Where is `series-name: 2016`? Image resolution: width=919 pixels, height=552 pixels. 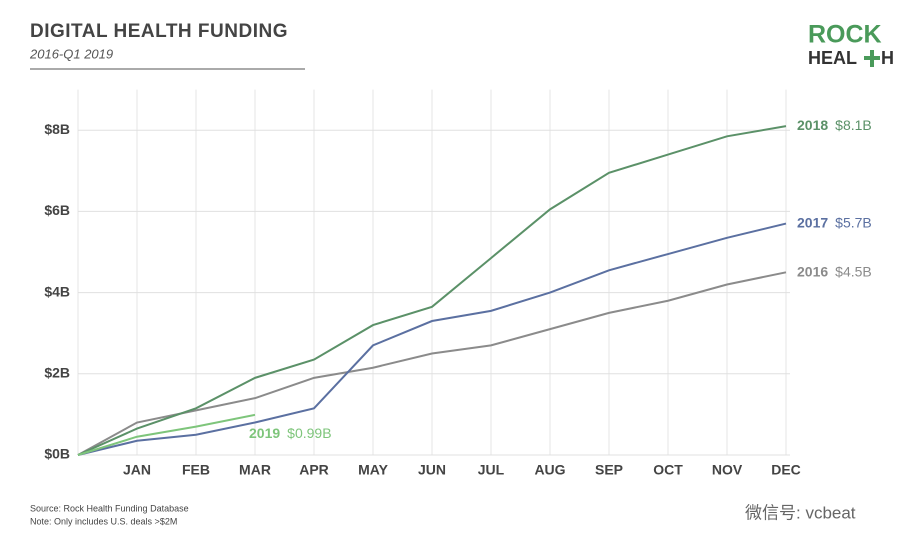
series-name: 2016 is located at coordinates (812, 271).